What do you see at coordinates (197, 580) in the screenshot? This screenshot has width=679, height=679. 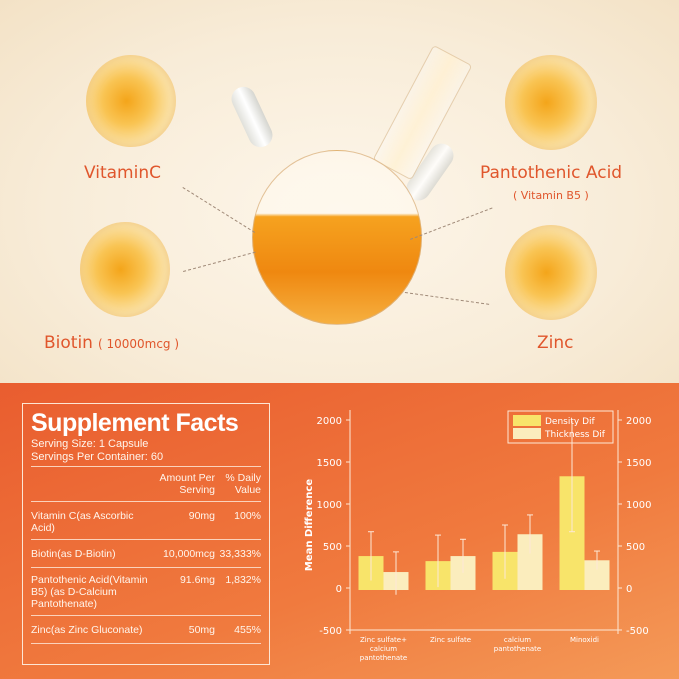 I see `nutrient-amount: 91.6mg` at bounding box center [197, 580].